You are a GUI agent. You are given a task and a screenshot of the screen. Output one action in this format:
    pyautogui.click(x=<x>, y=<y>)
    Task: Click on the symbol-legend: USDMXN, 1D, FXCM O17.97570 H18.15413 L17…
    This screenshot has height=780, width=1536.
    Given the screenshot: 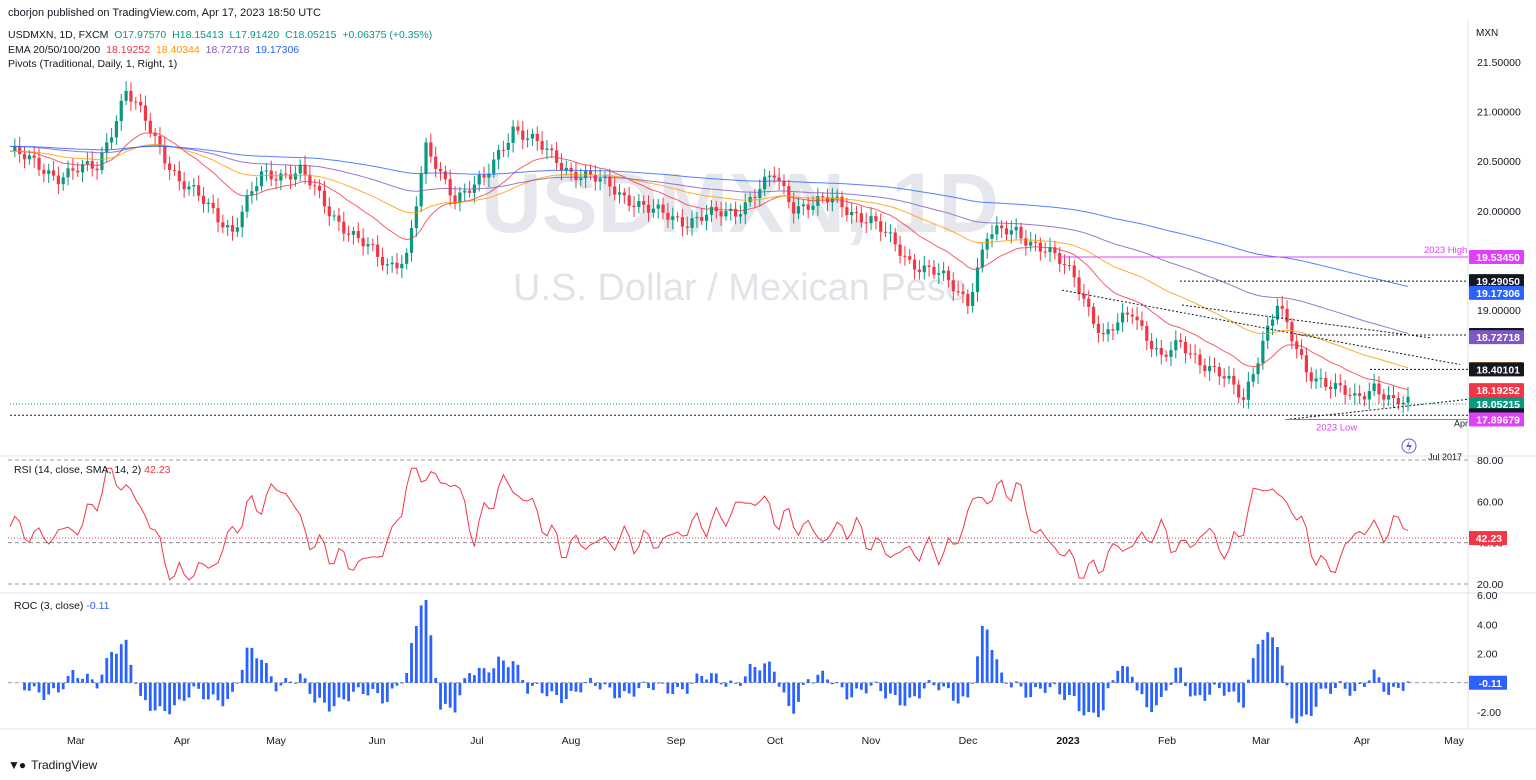 What is the action you would take?
    pyautogui.click(x=221, y=35)
    